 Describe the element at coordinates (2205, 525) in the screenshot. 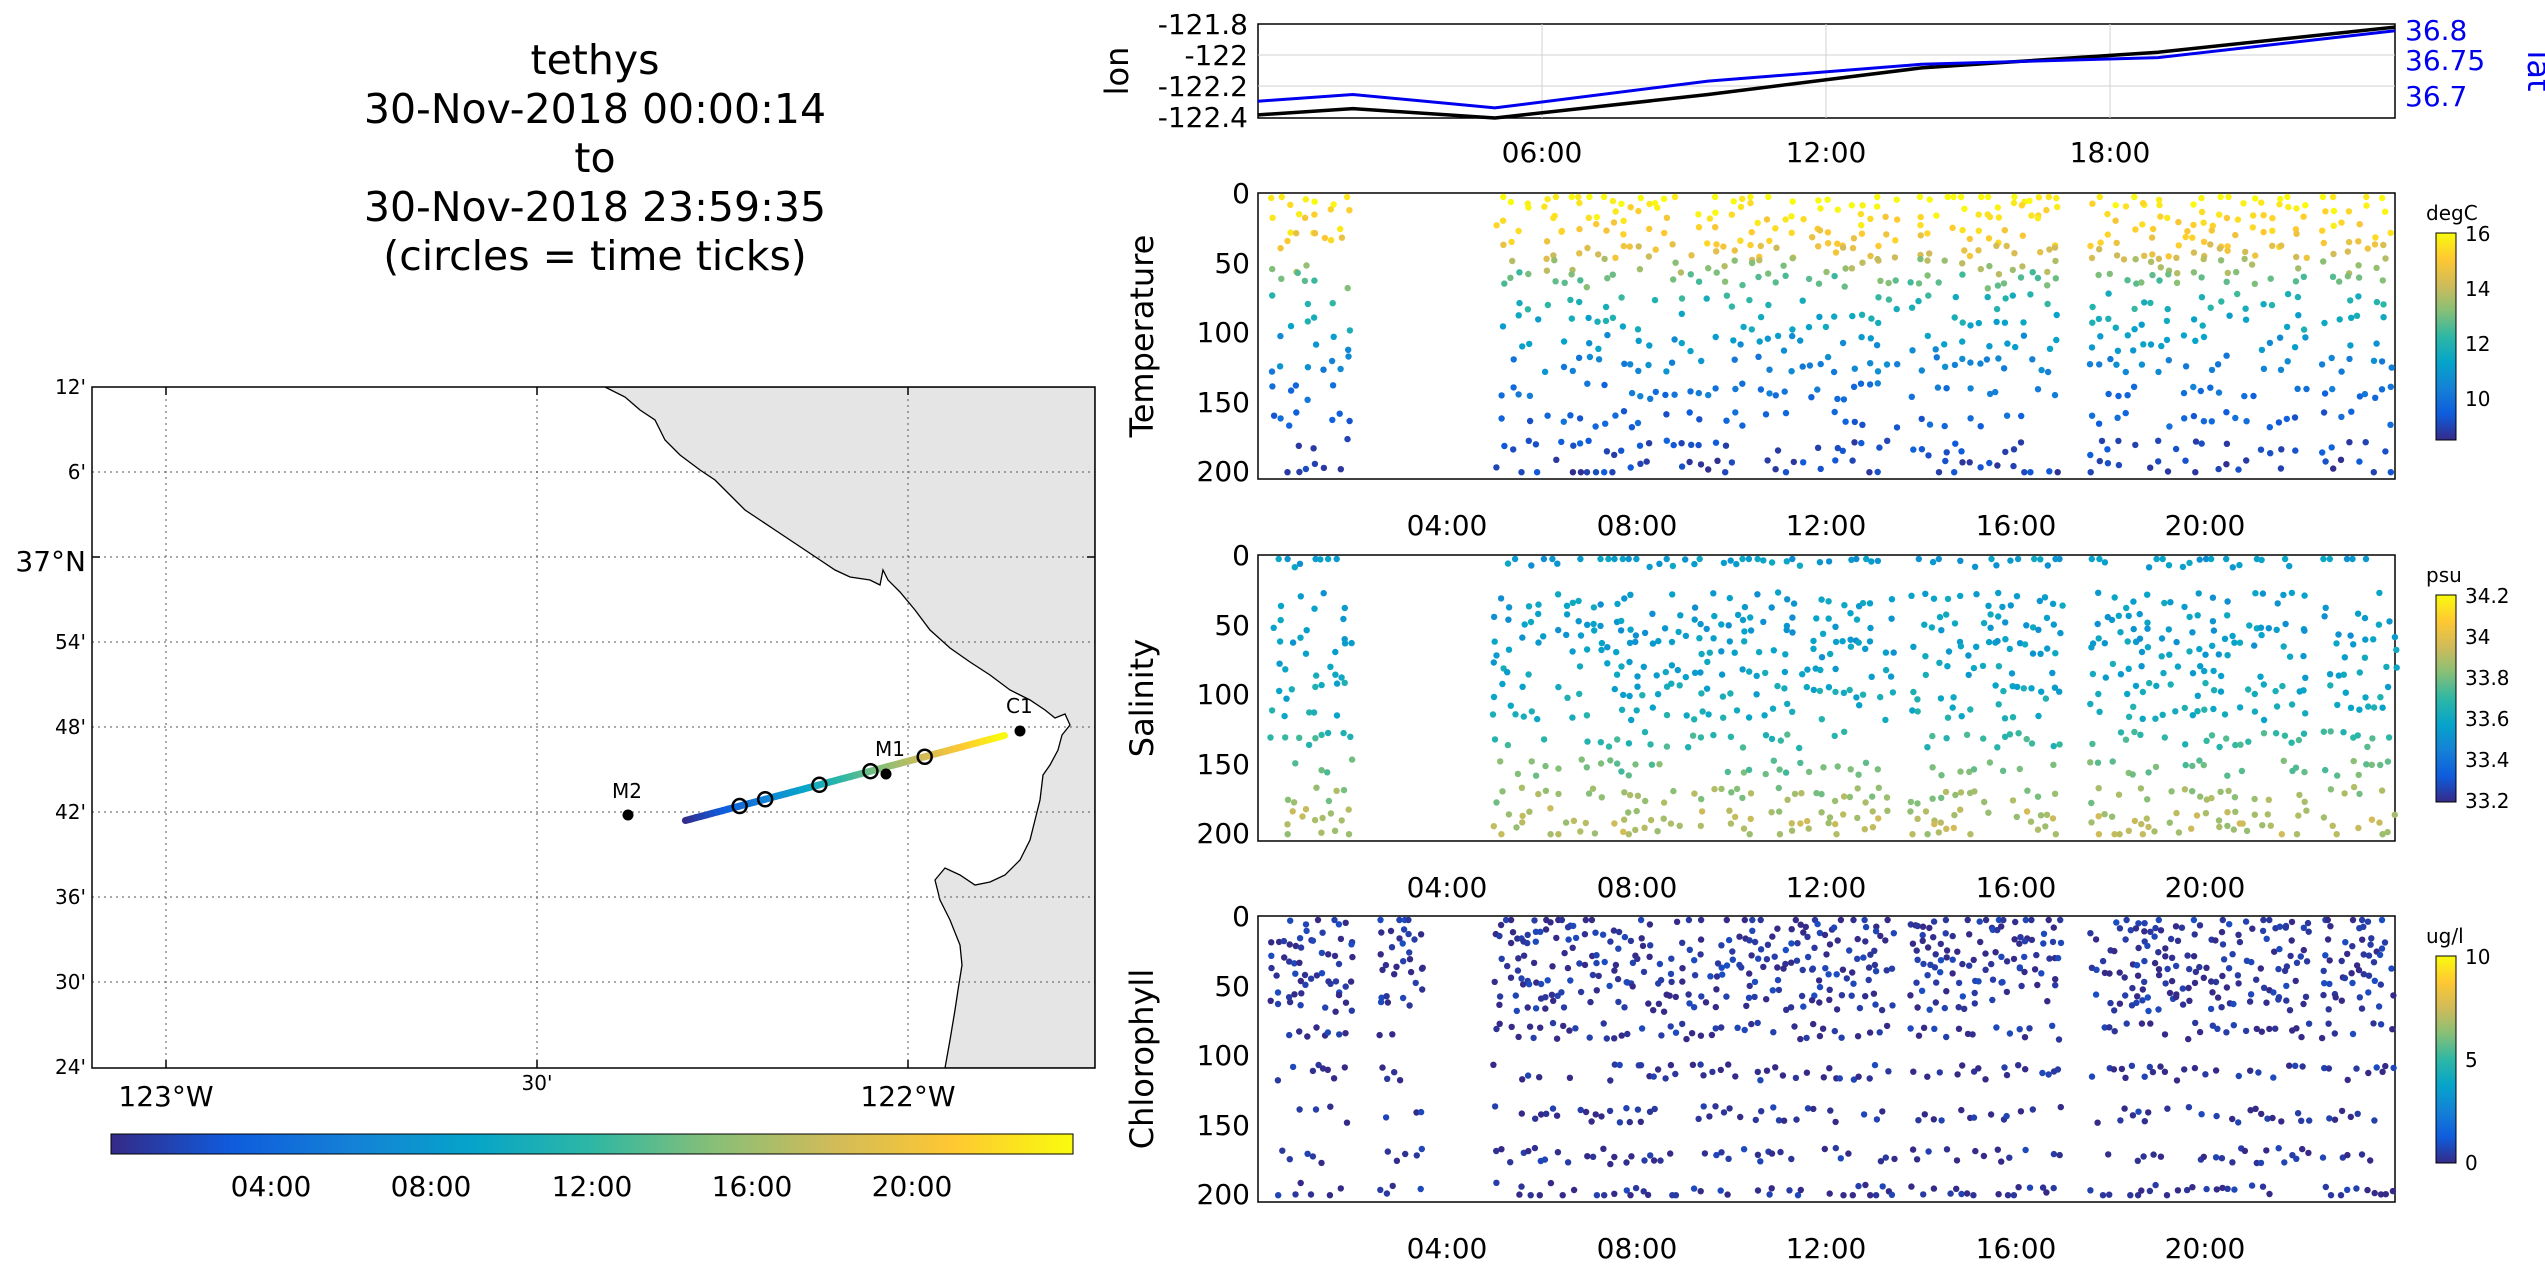

I see `temperature-time-2000: 20:00` at that location.